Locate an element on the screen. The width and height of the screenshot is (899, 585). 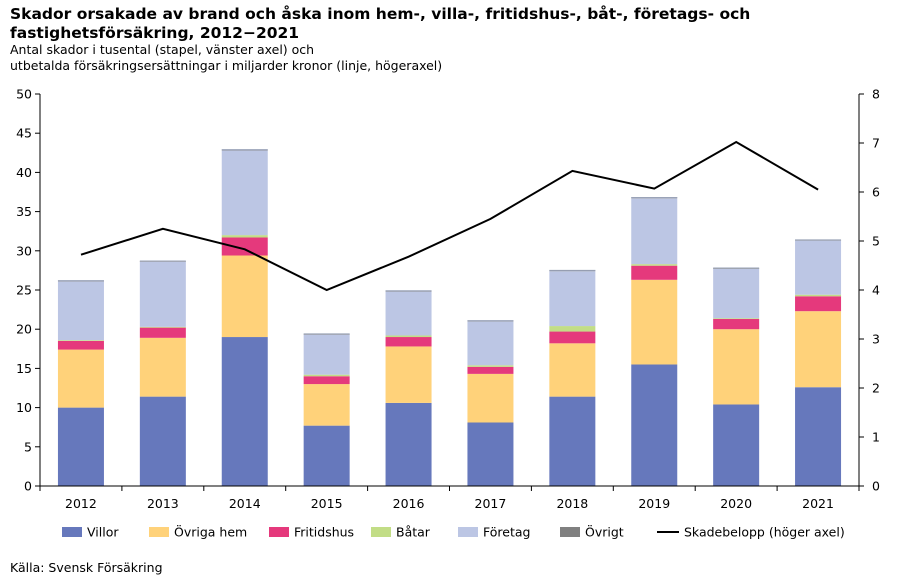
x-tick-label-2015: 2015 is located at coordinates (327, 503).